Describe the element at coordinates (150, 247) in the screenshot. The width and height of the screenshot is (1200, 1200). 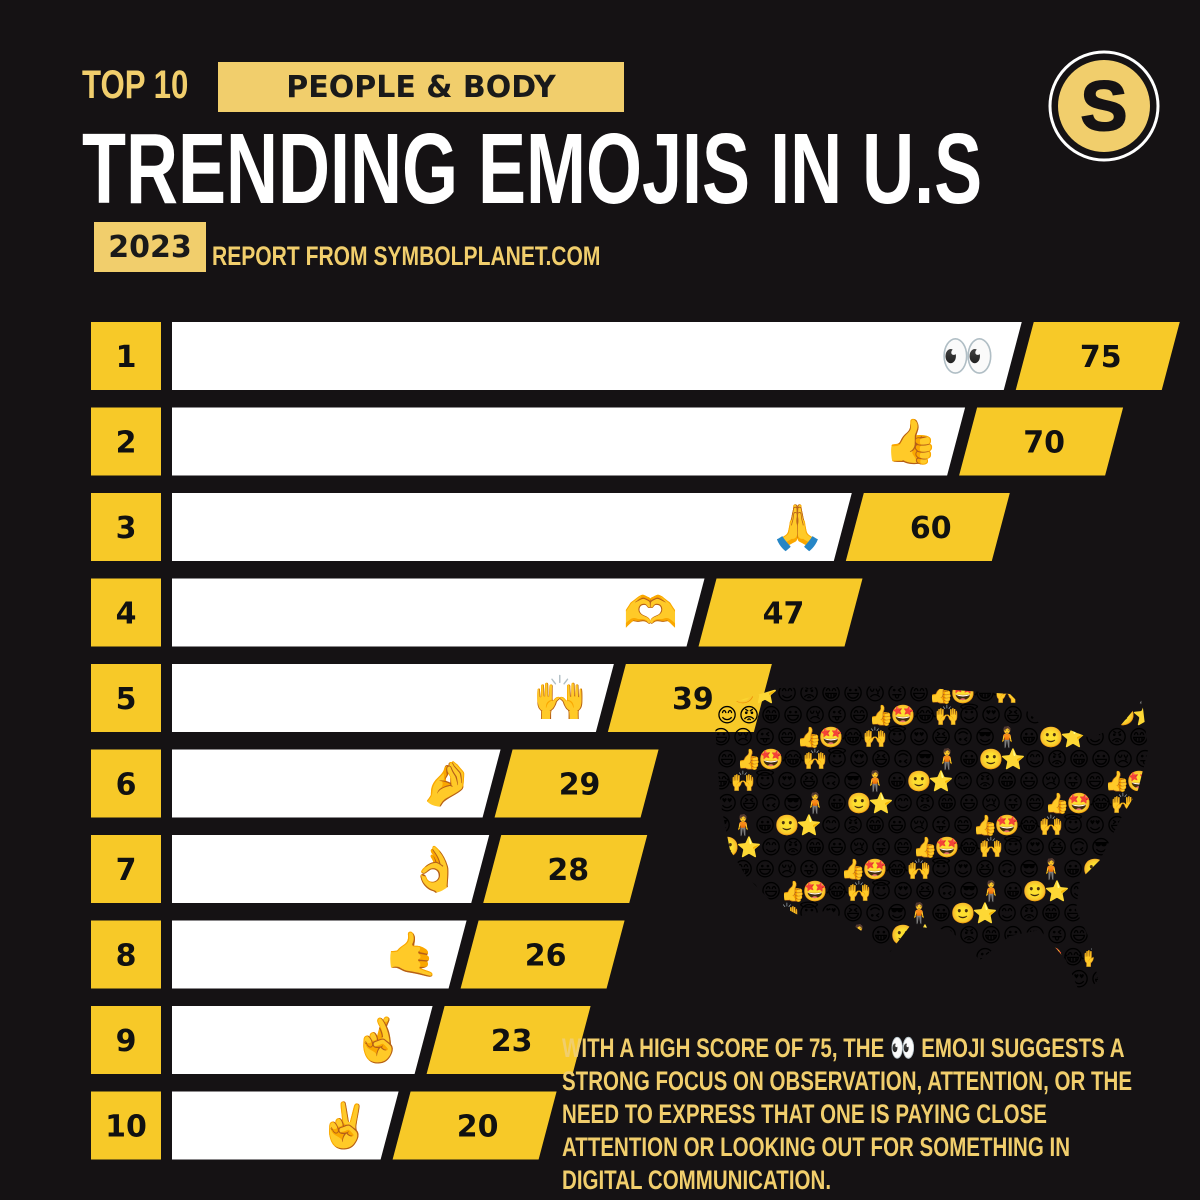
I see `year-badge: 2023` at that location.